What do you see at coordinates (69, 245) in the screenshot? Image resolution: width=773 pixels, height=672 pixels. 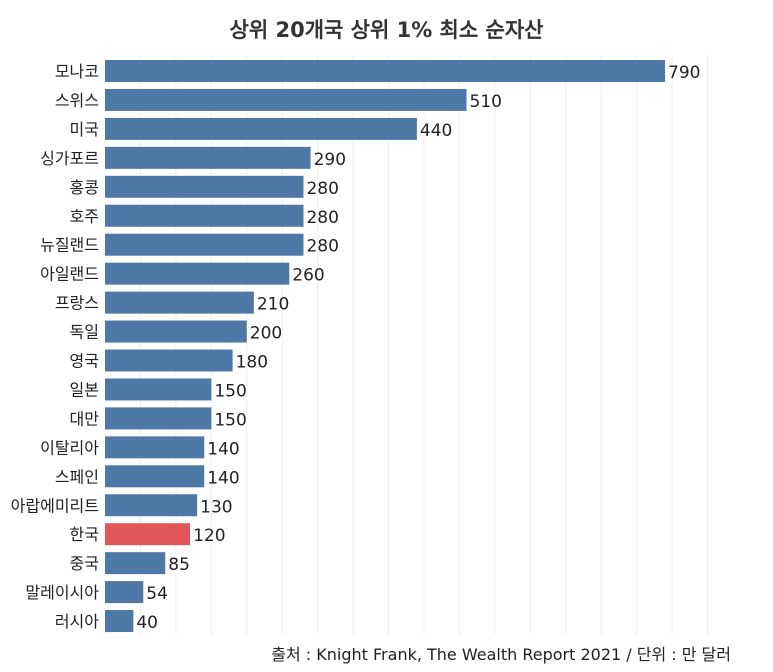 I see `category-label: 뉴질랜드` at bounding box center [69, 245].